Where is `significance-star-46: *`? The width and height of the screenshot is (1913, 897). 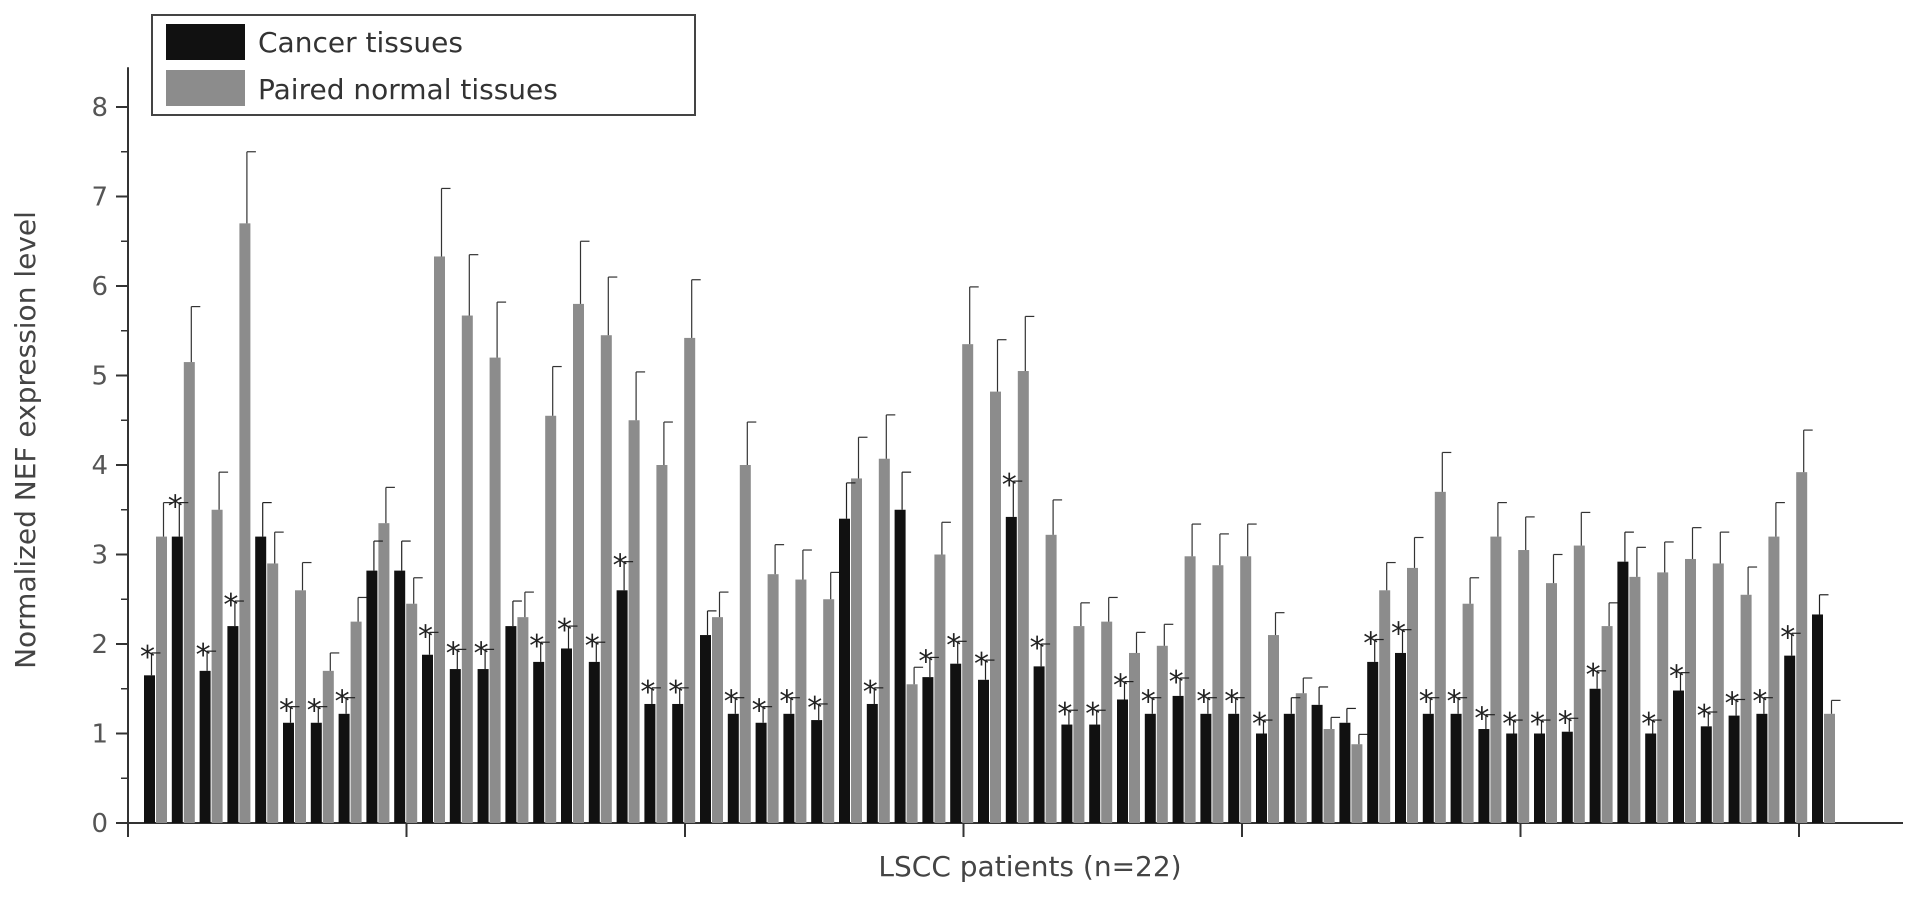
significance-star-46: * is located at coordinates (1398, 634).